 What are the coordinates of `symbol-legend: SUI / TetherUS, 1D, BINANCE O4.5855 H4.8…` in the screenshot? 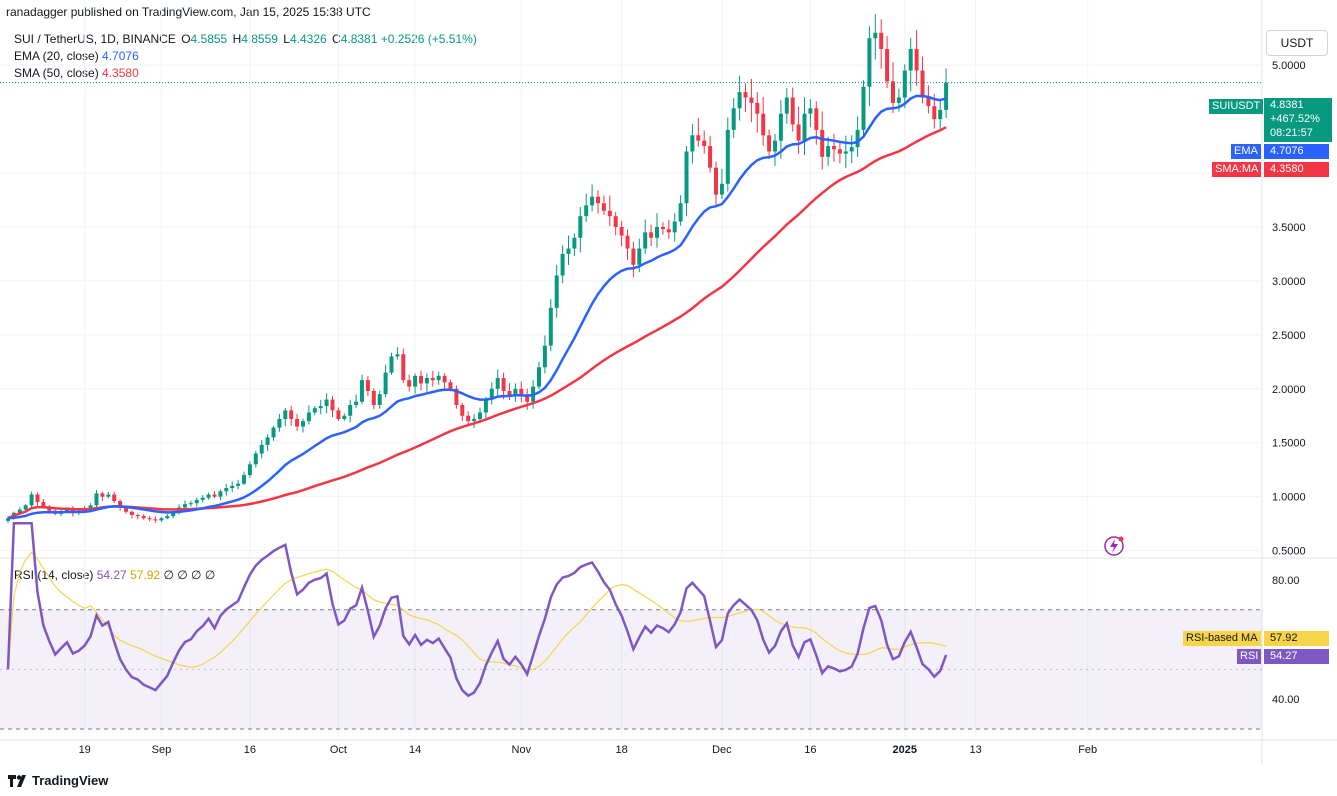 It's located at (245, 39).